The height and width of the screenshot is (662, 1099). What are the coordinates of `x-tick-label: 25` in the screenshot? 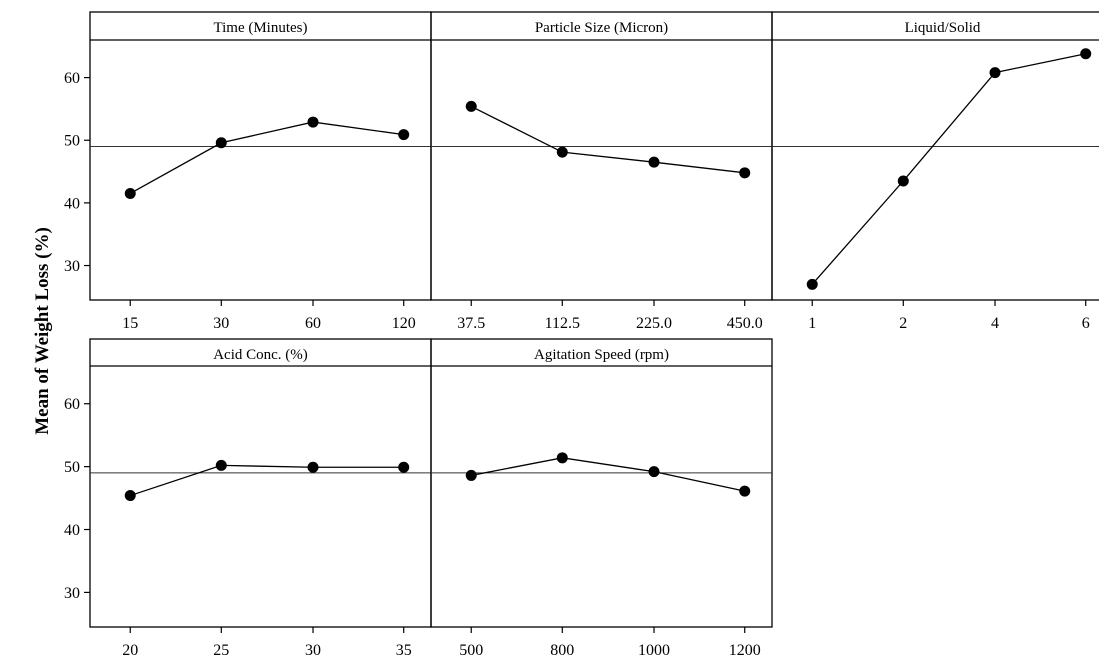 It's located at (221, 650).